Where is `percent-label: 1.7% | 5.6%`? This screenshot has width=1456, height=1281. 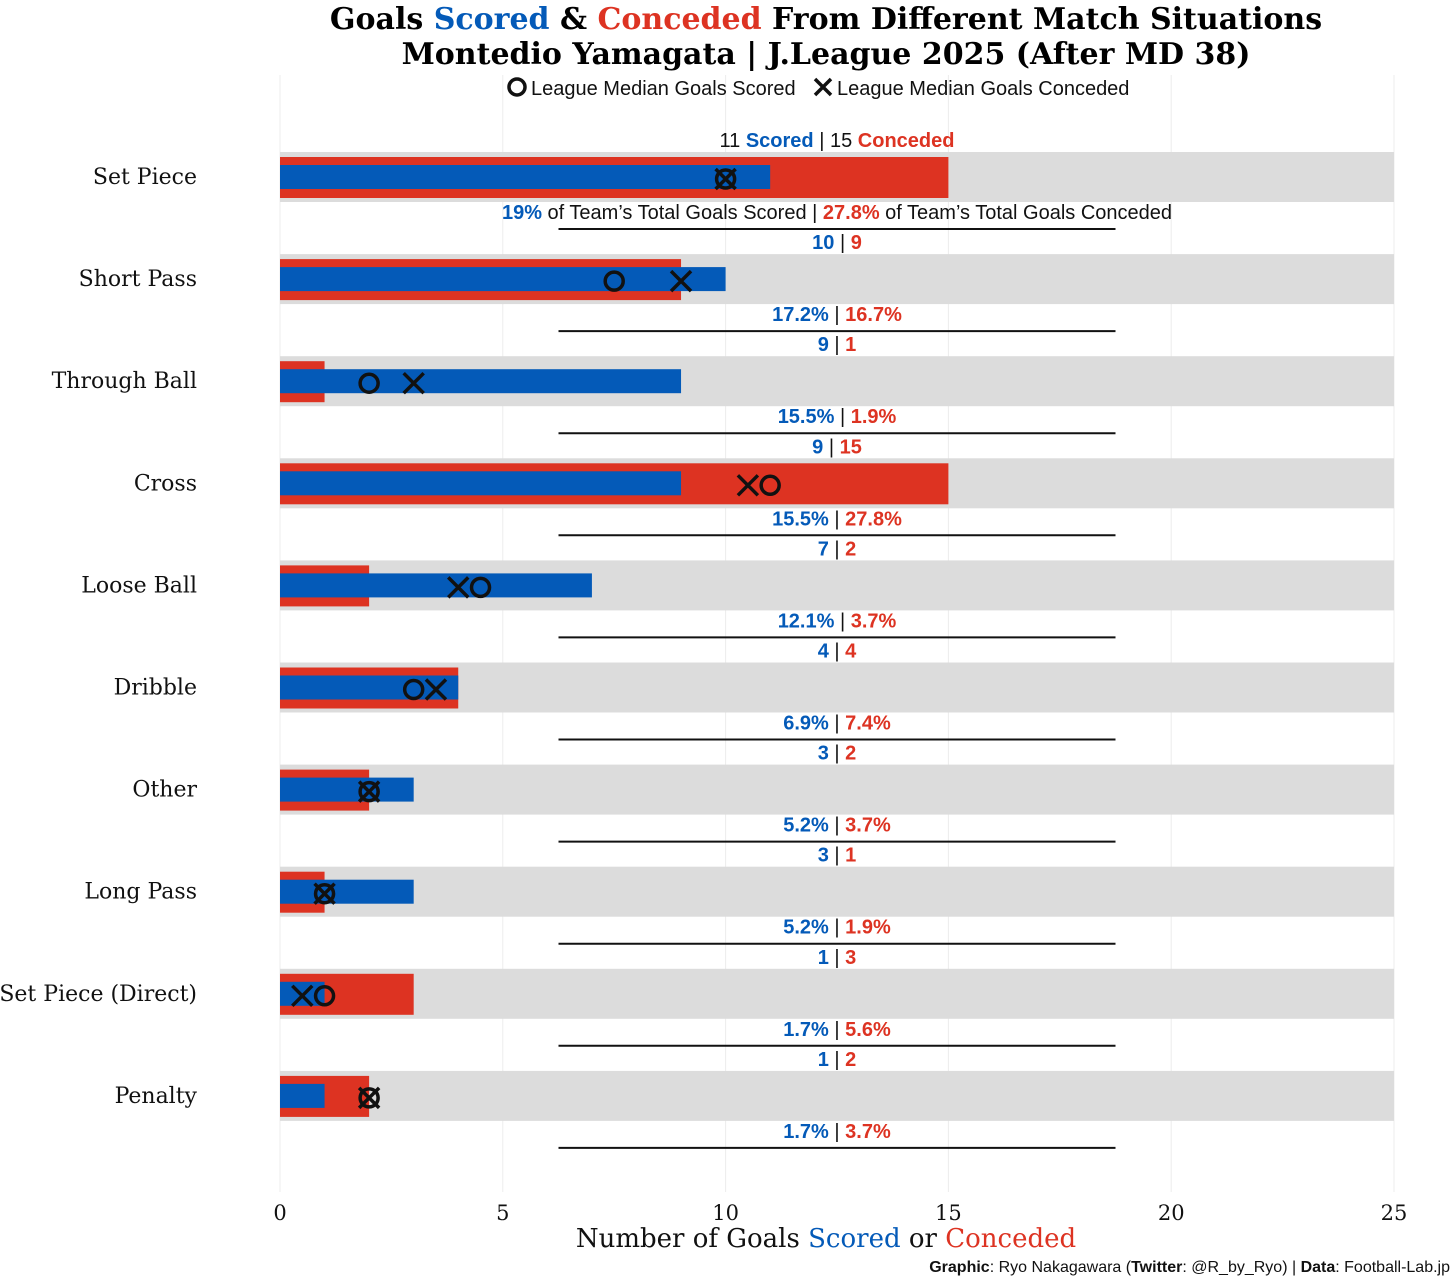 percent-label: 1.7% | 5.6% is located at coordinates (837, 1030).